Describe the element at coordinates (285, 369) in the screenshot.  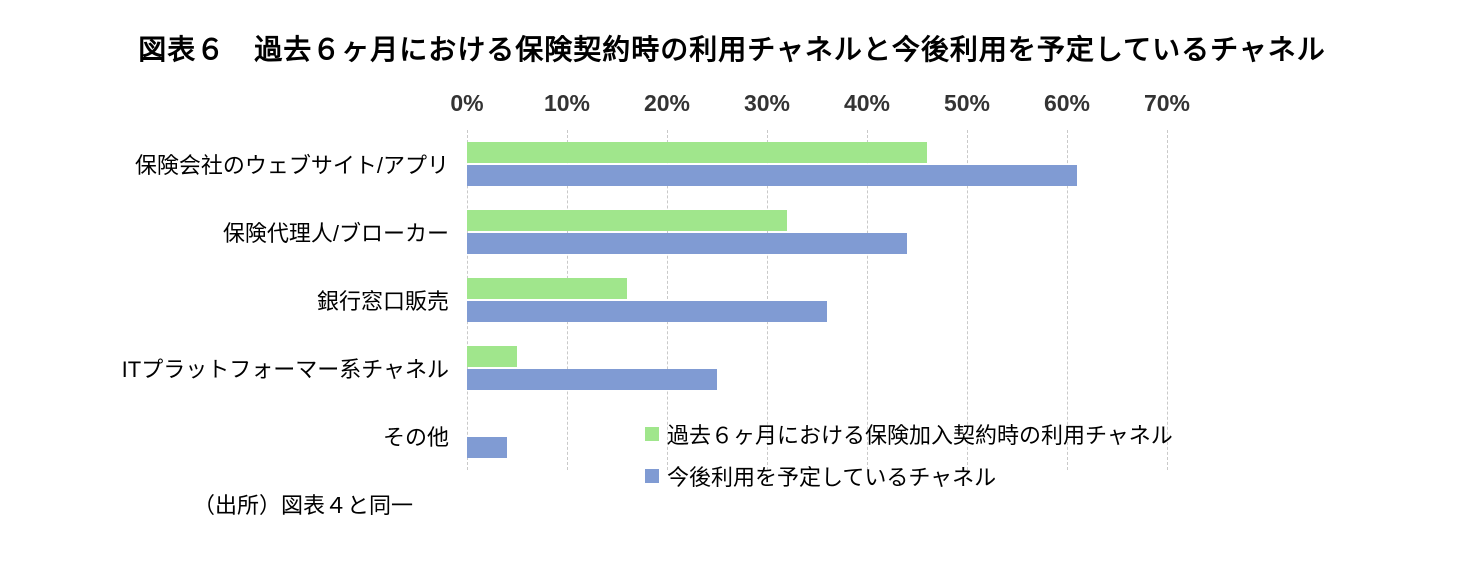
I see `category-label: ITプラットフォーマー系チャネル` at that location.